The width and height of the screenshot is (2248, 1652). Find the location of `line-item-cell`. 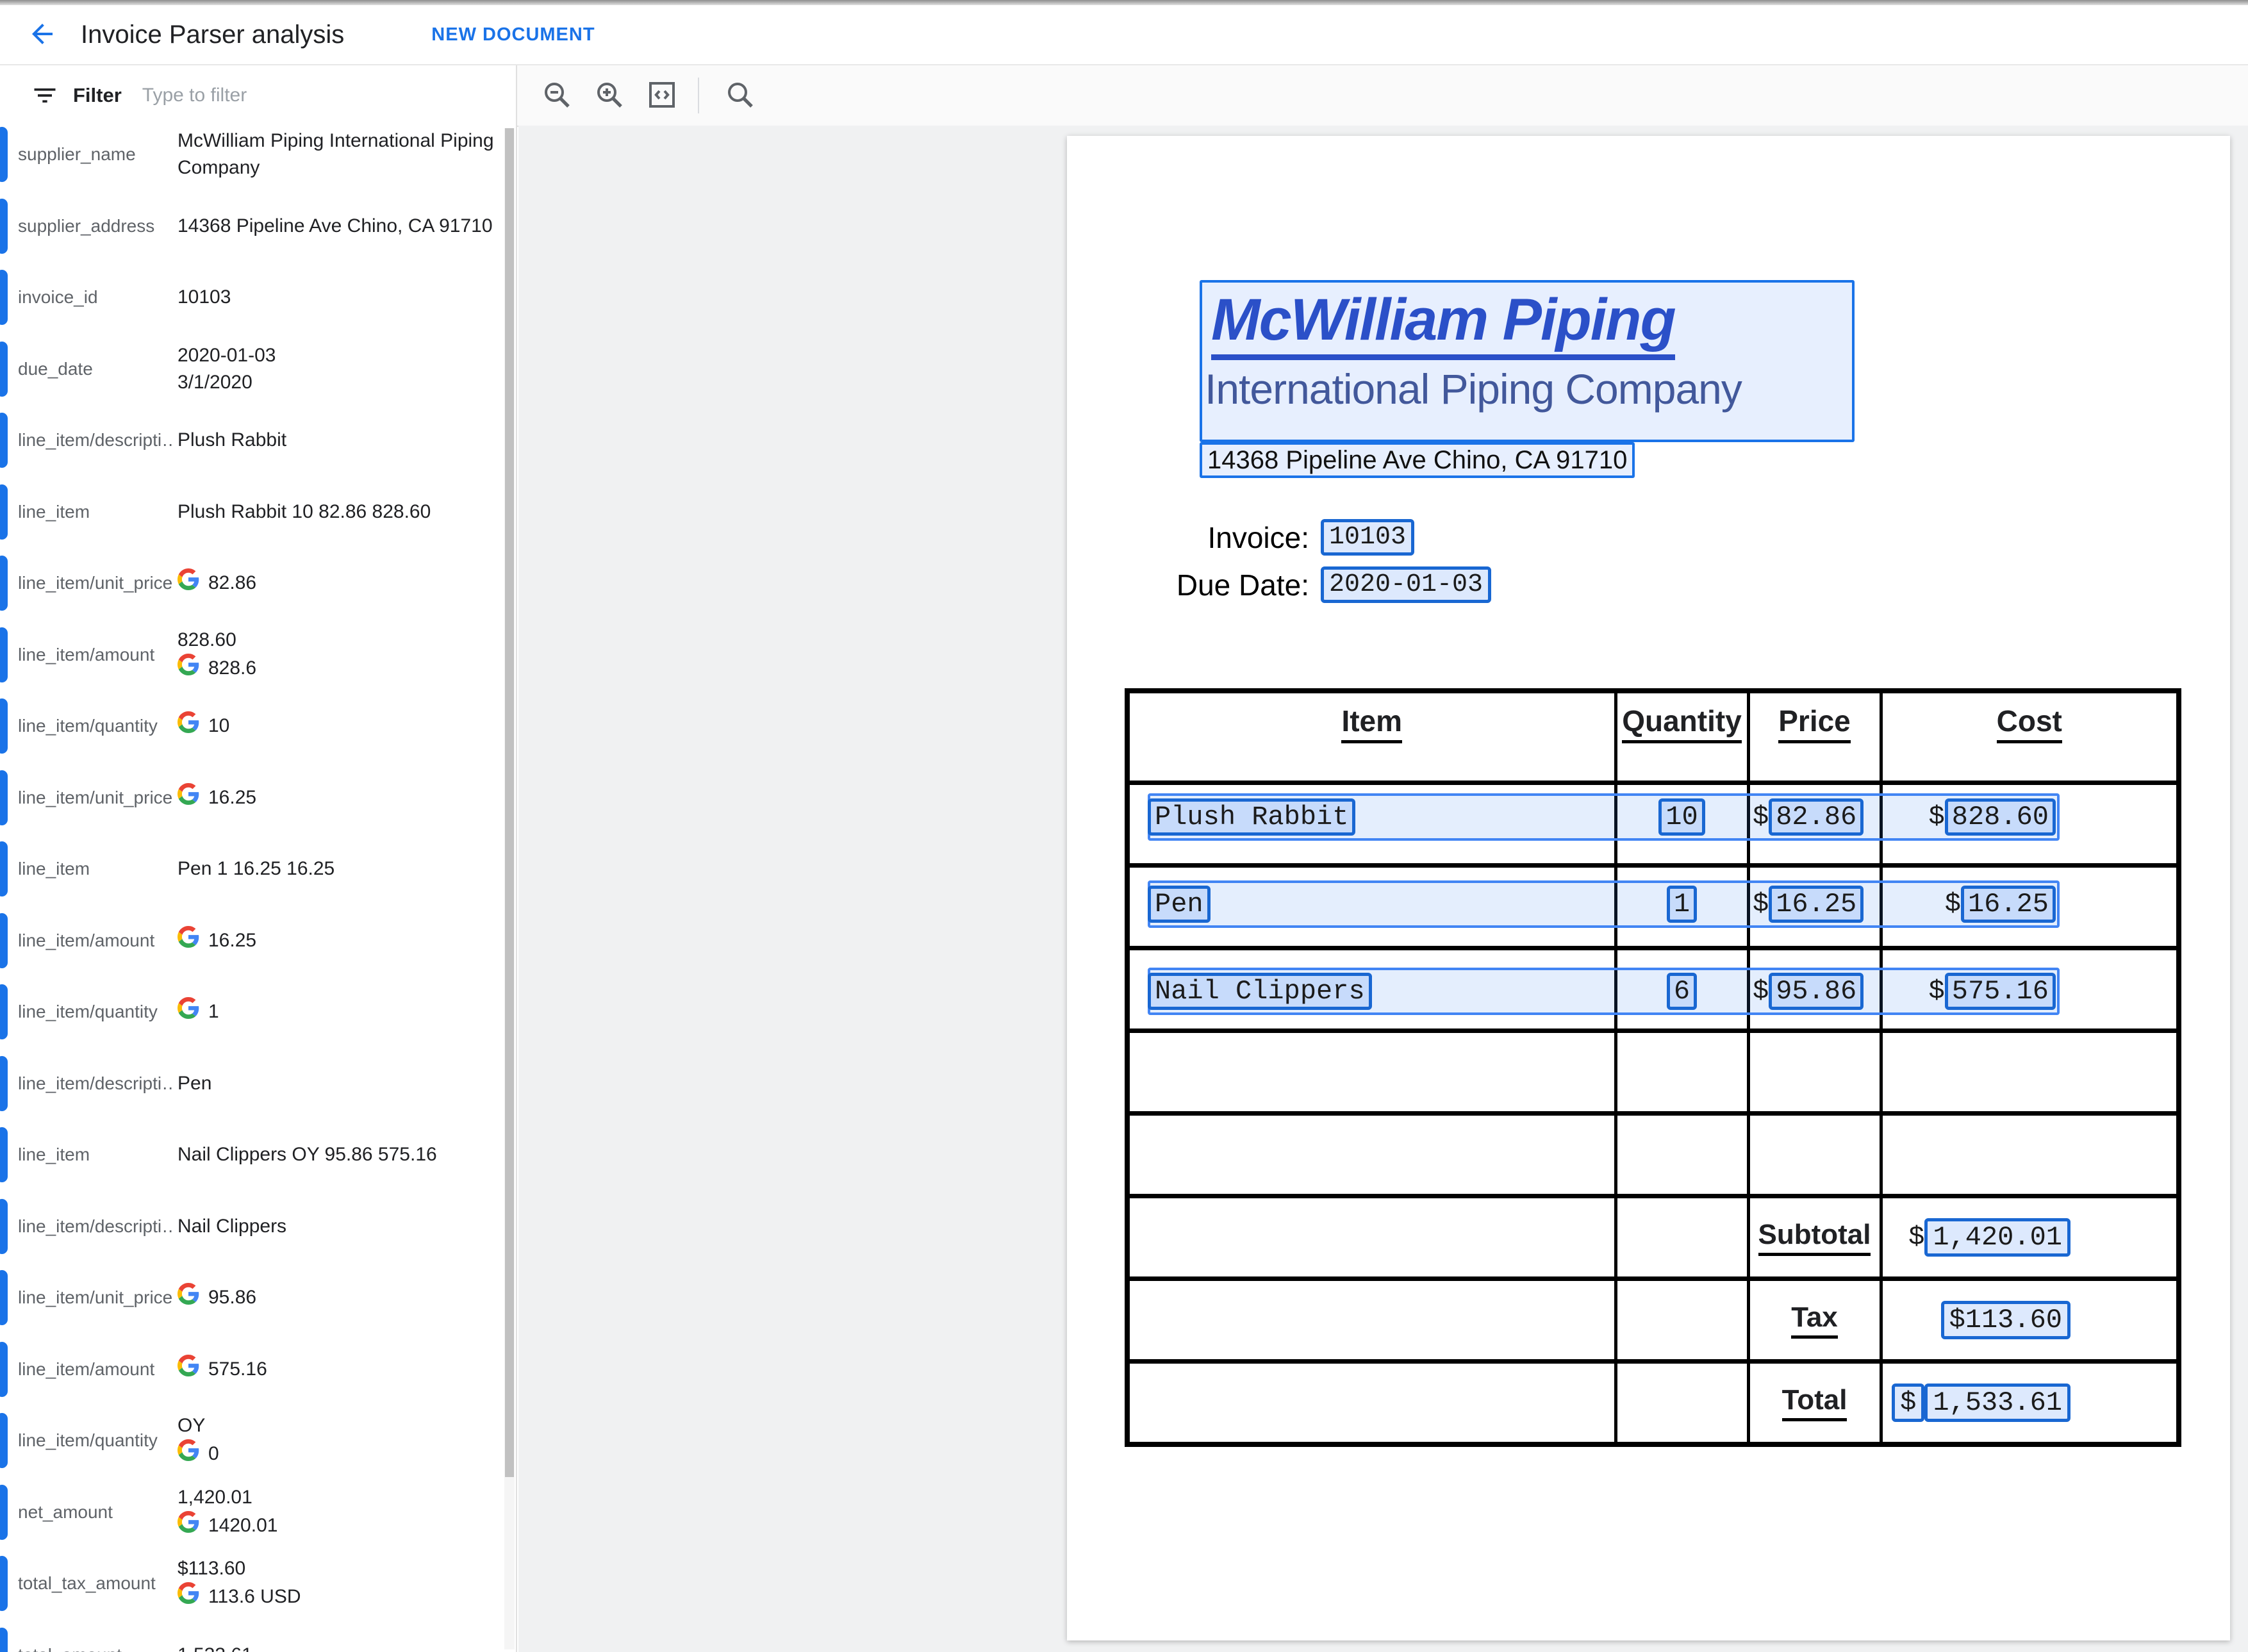

line-item-cell is located at coordinates (2030, 989).